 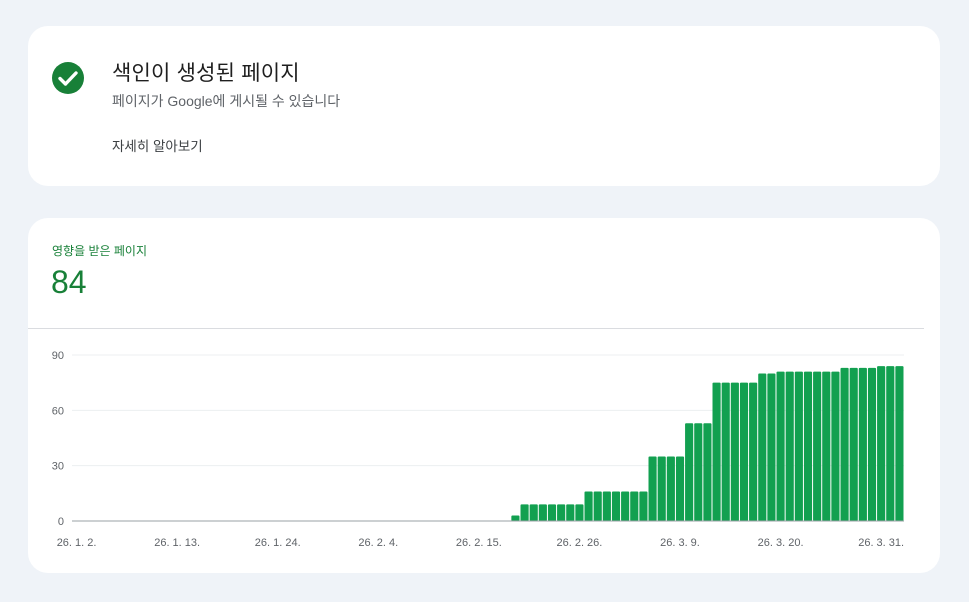 I want to click on x-tick-label: 26. 3. 31., so click(x=881, y=543).